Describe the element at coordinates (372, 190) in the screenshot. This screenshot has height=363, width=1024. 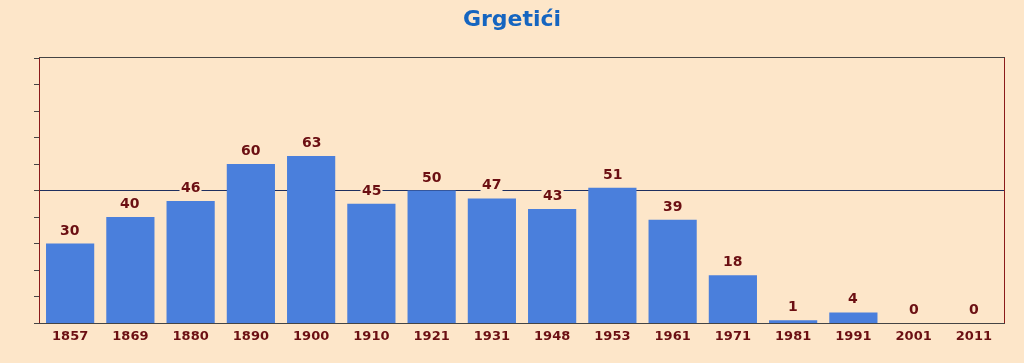
I see `data-label: 45` at that location.